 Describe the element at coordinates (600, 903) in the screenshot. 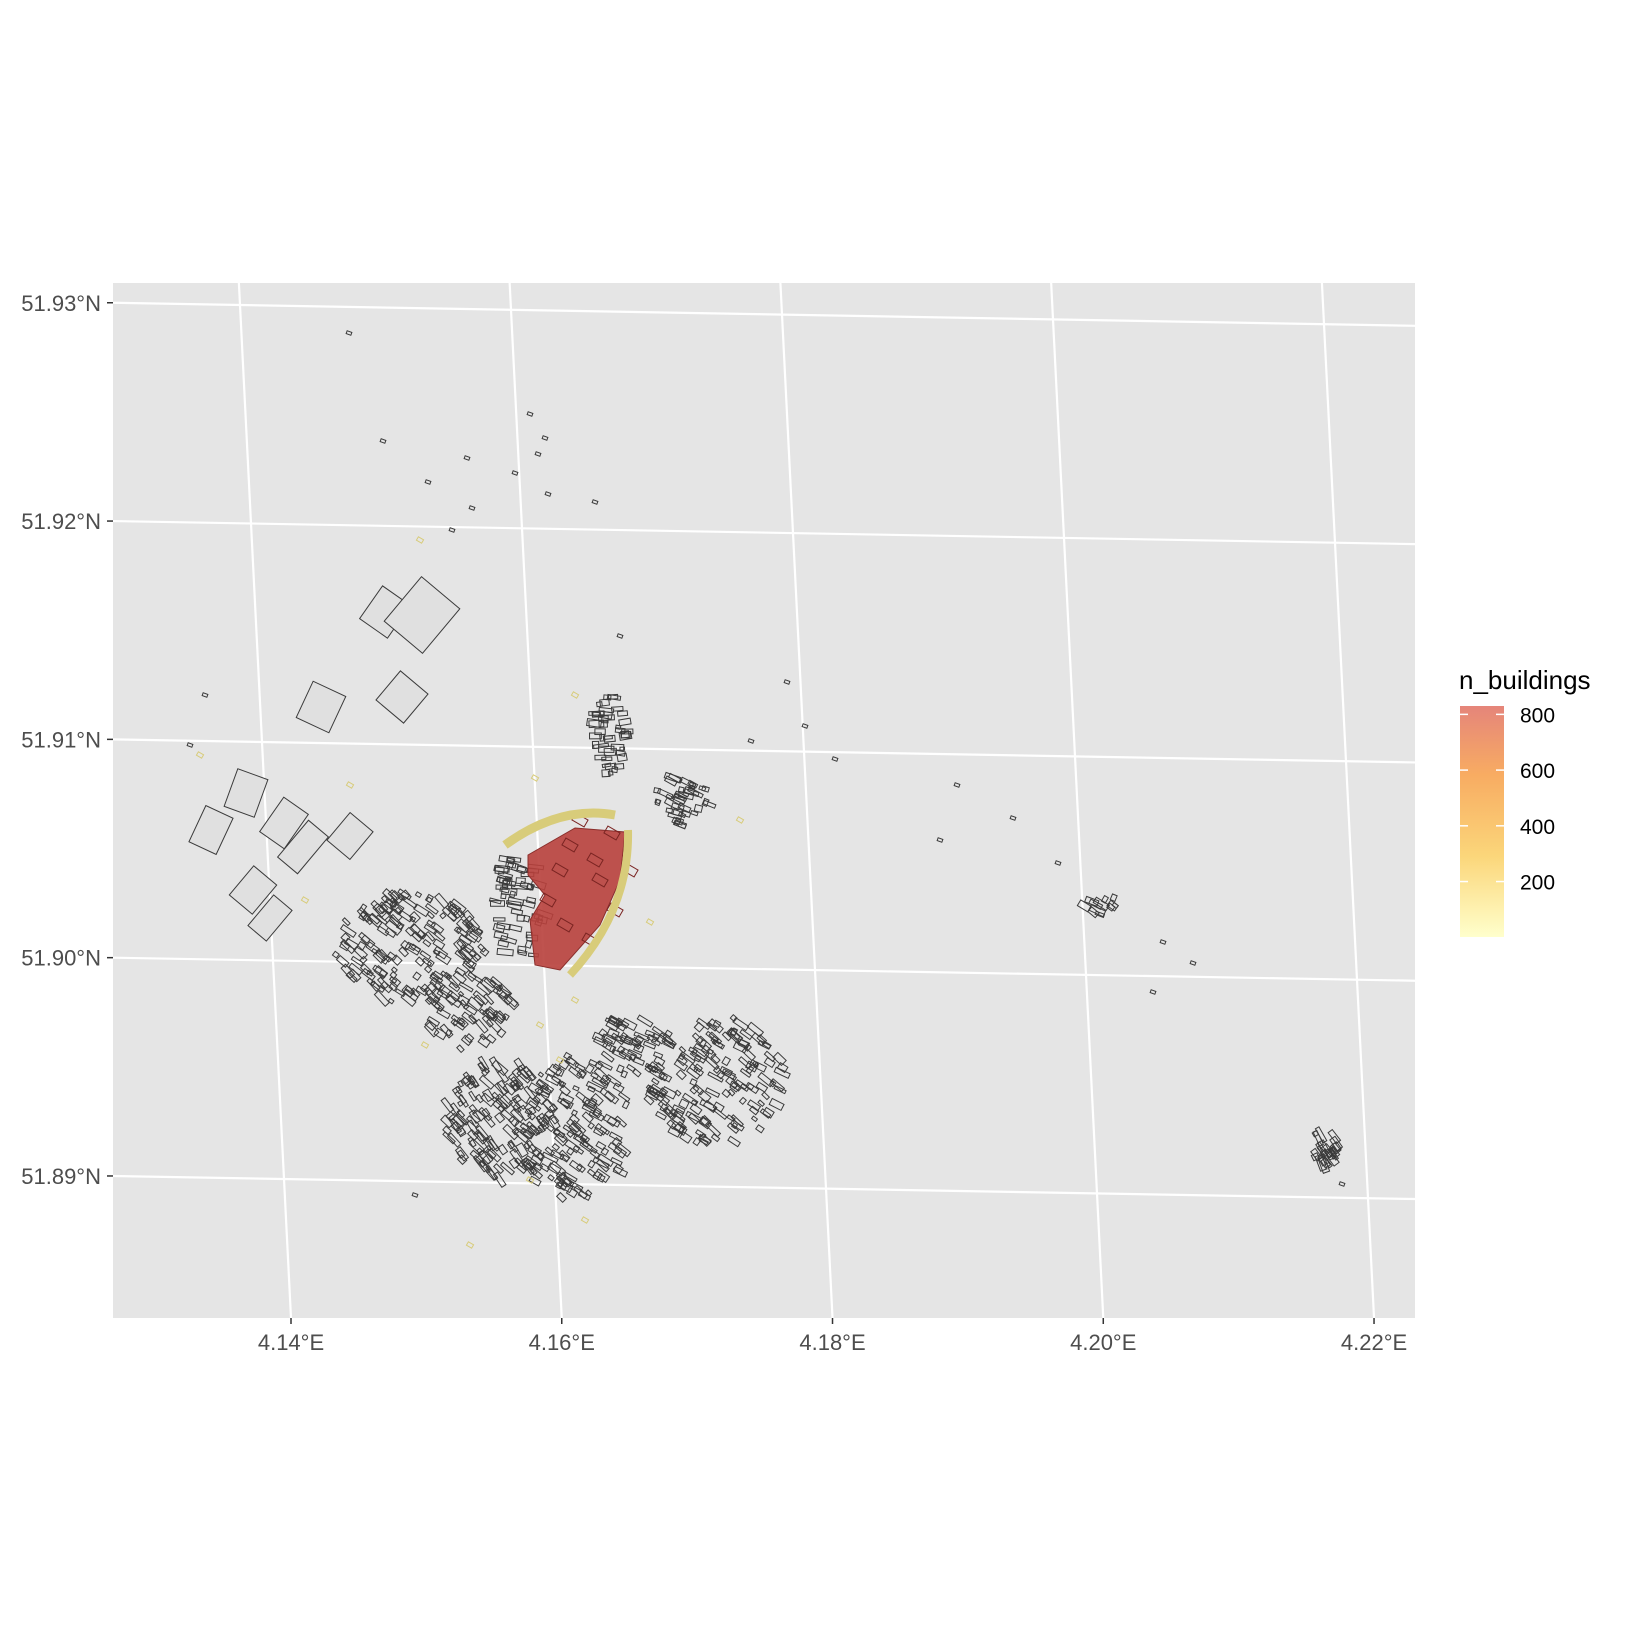

I see `harbor-ring-east` at that location.